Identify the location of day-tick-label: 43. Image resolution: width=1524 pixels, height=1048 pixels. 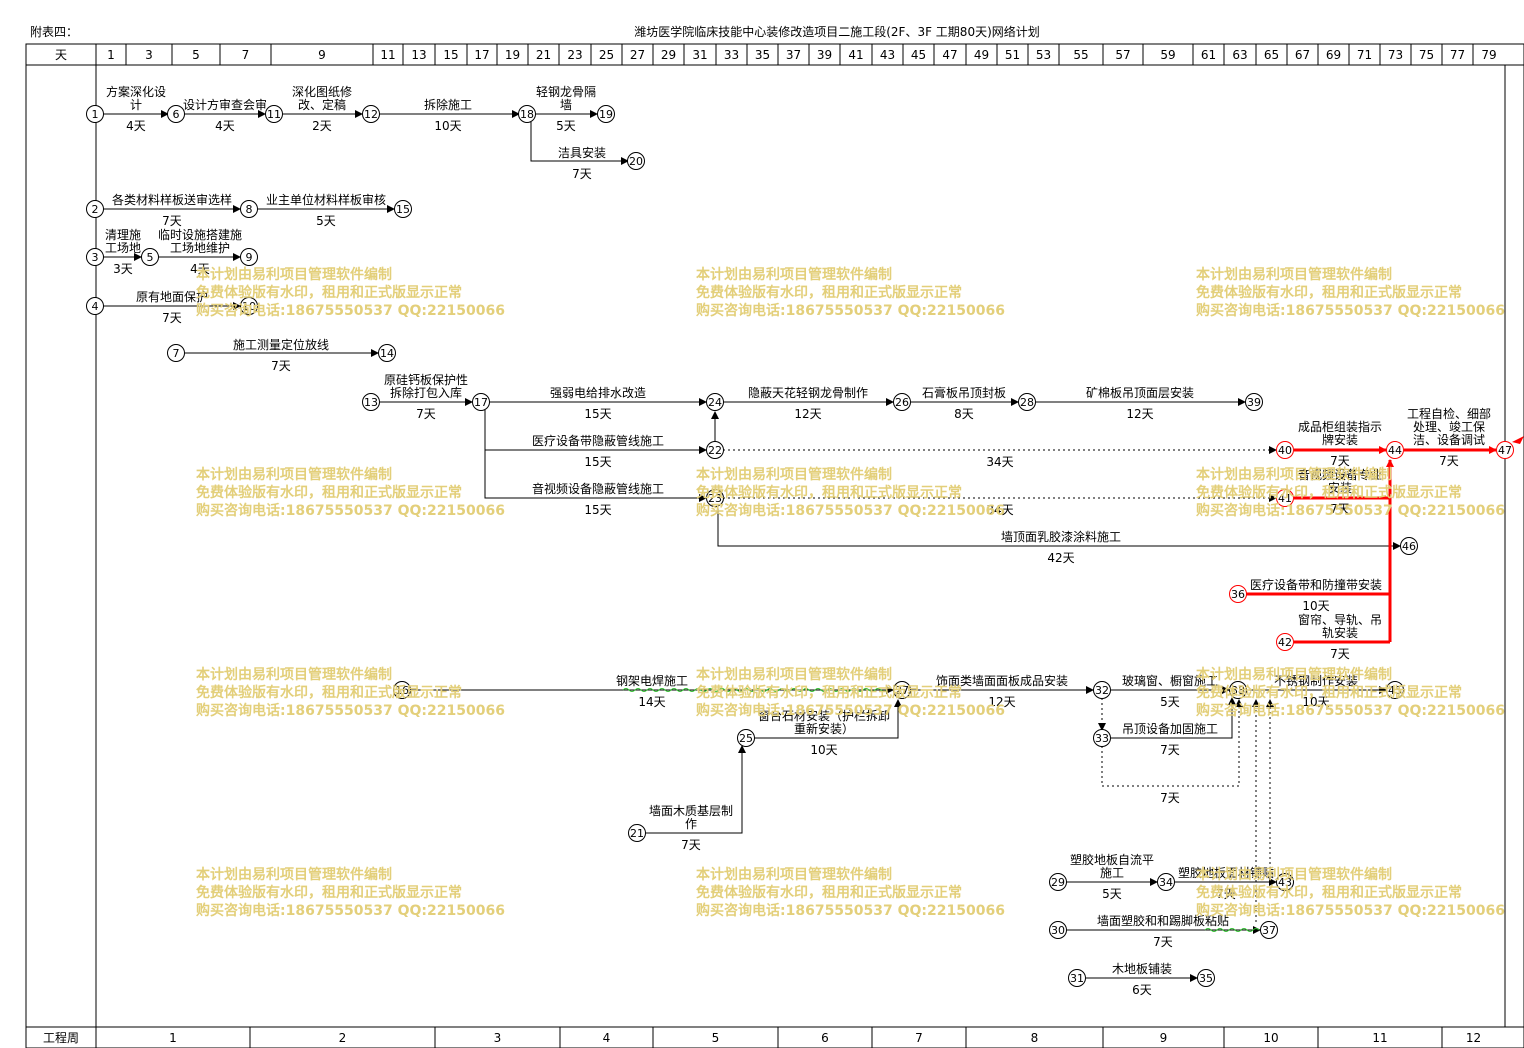
(887, 55).